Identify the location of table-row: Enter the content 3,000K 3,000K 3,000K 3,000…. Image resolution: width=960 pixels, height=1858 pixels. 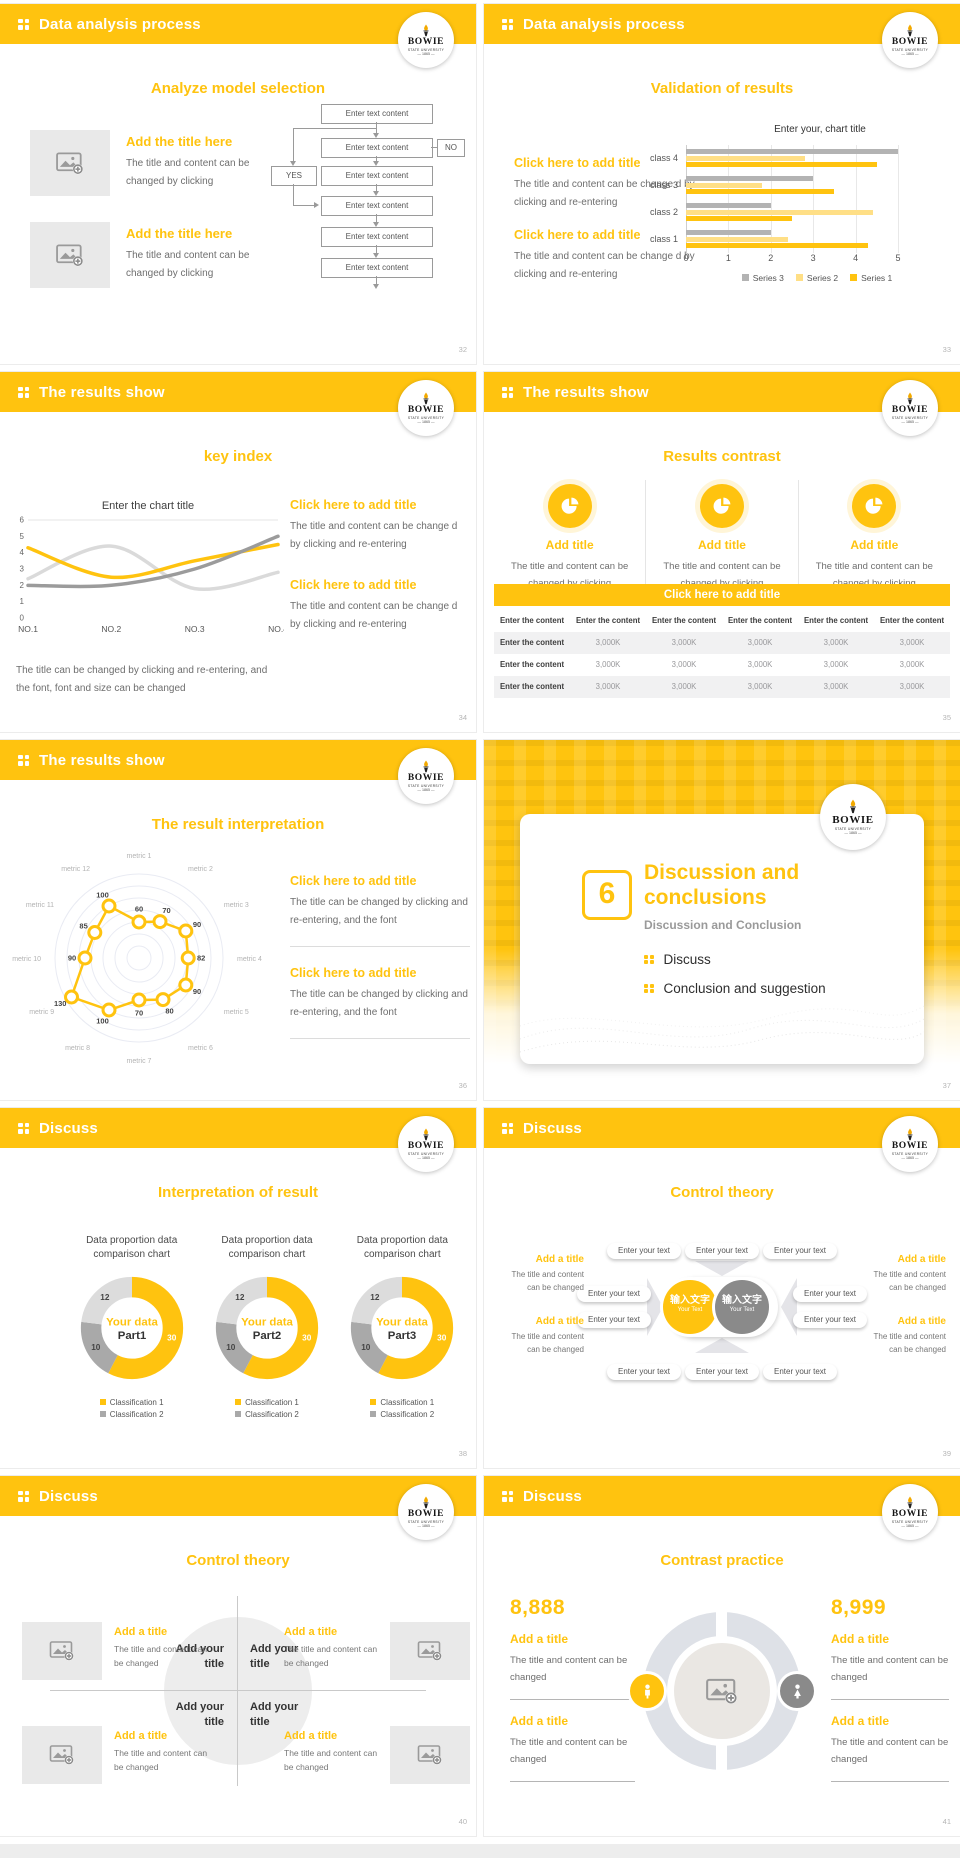
(722, 665).